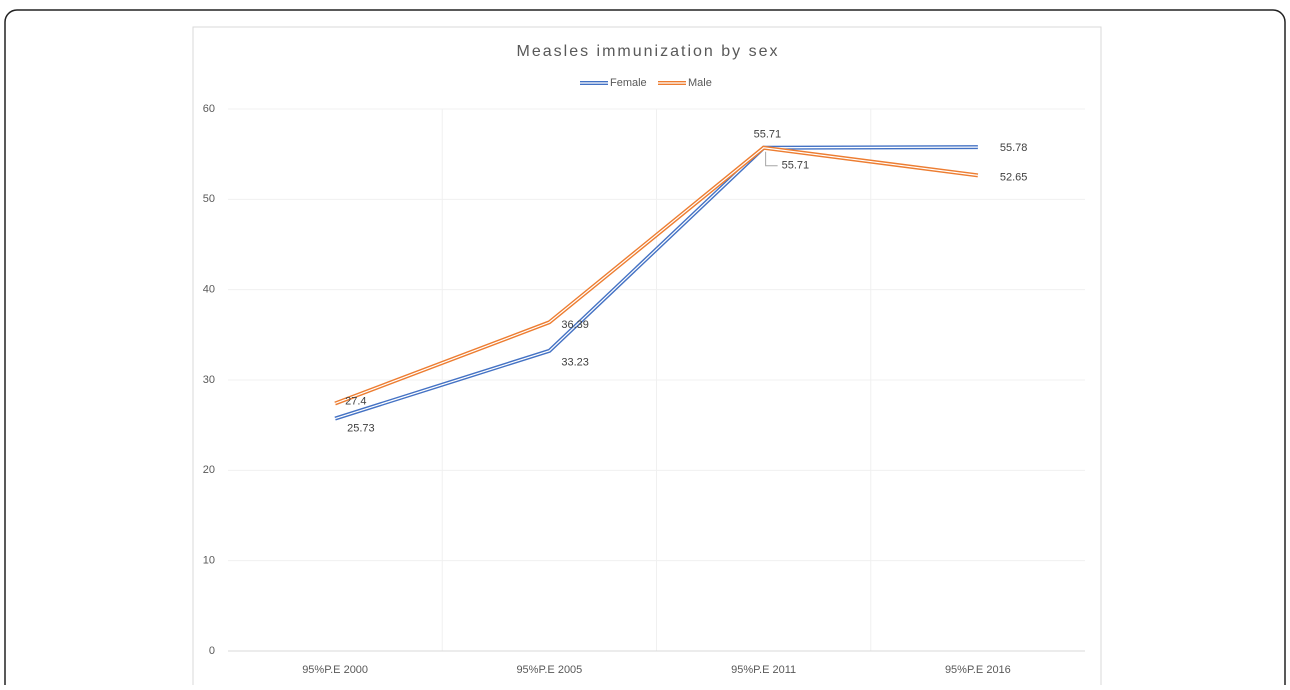  I want to click on y-tick-label: 40, so click(209, 290).